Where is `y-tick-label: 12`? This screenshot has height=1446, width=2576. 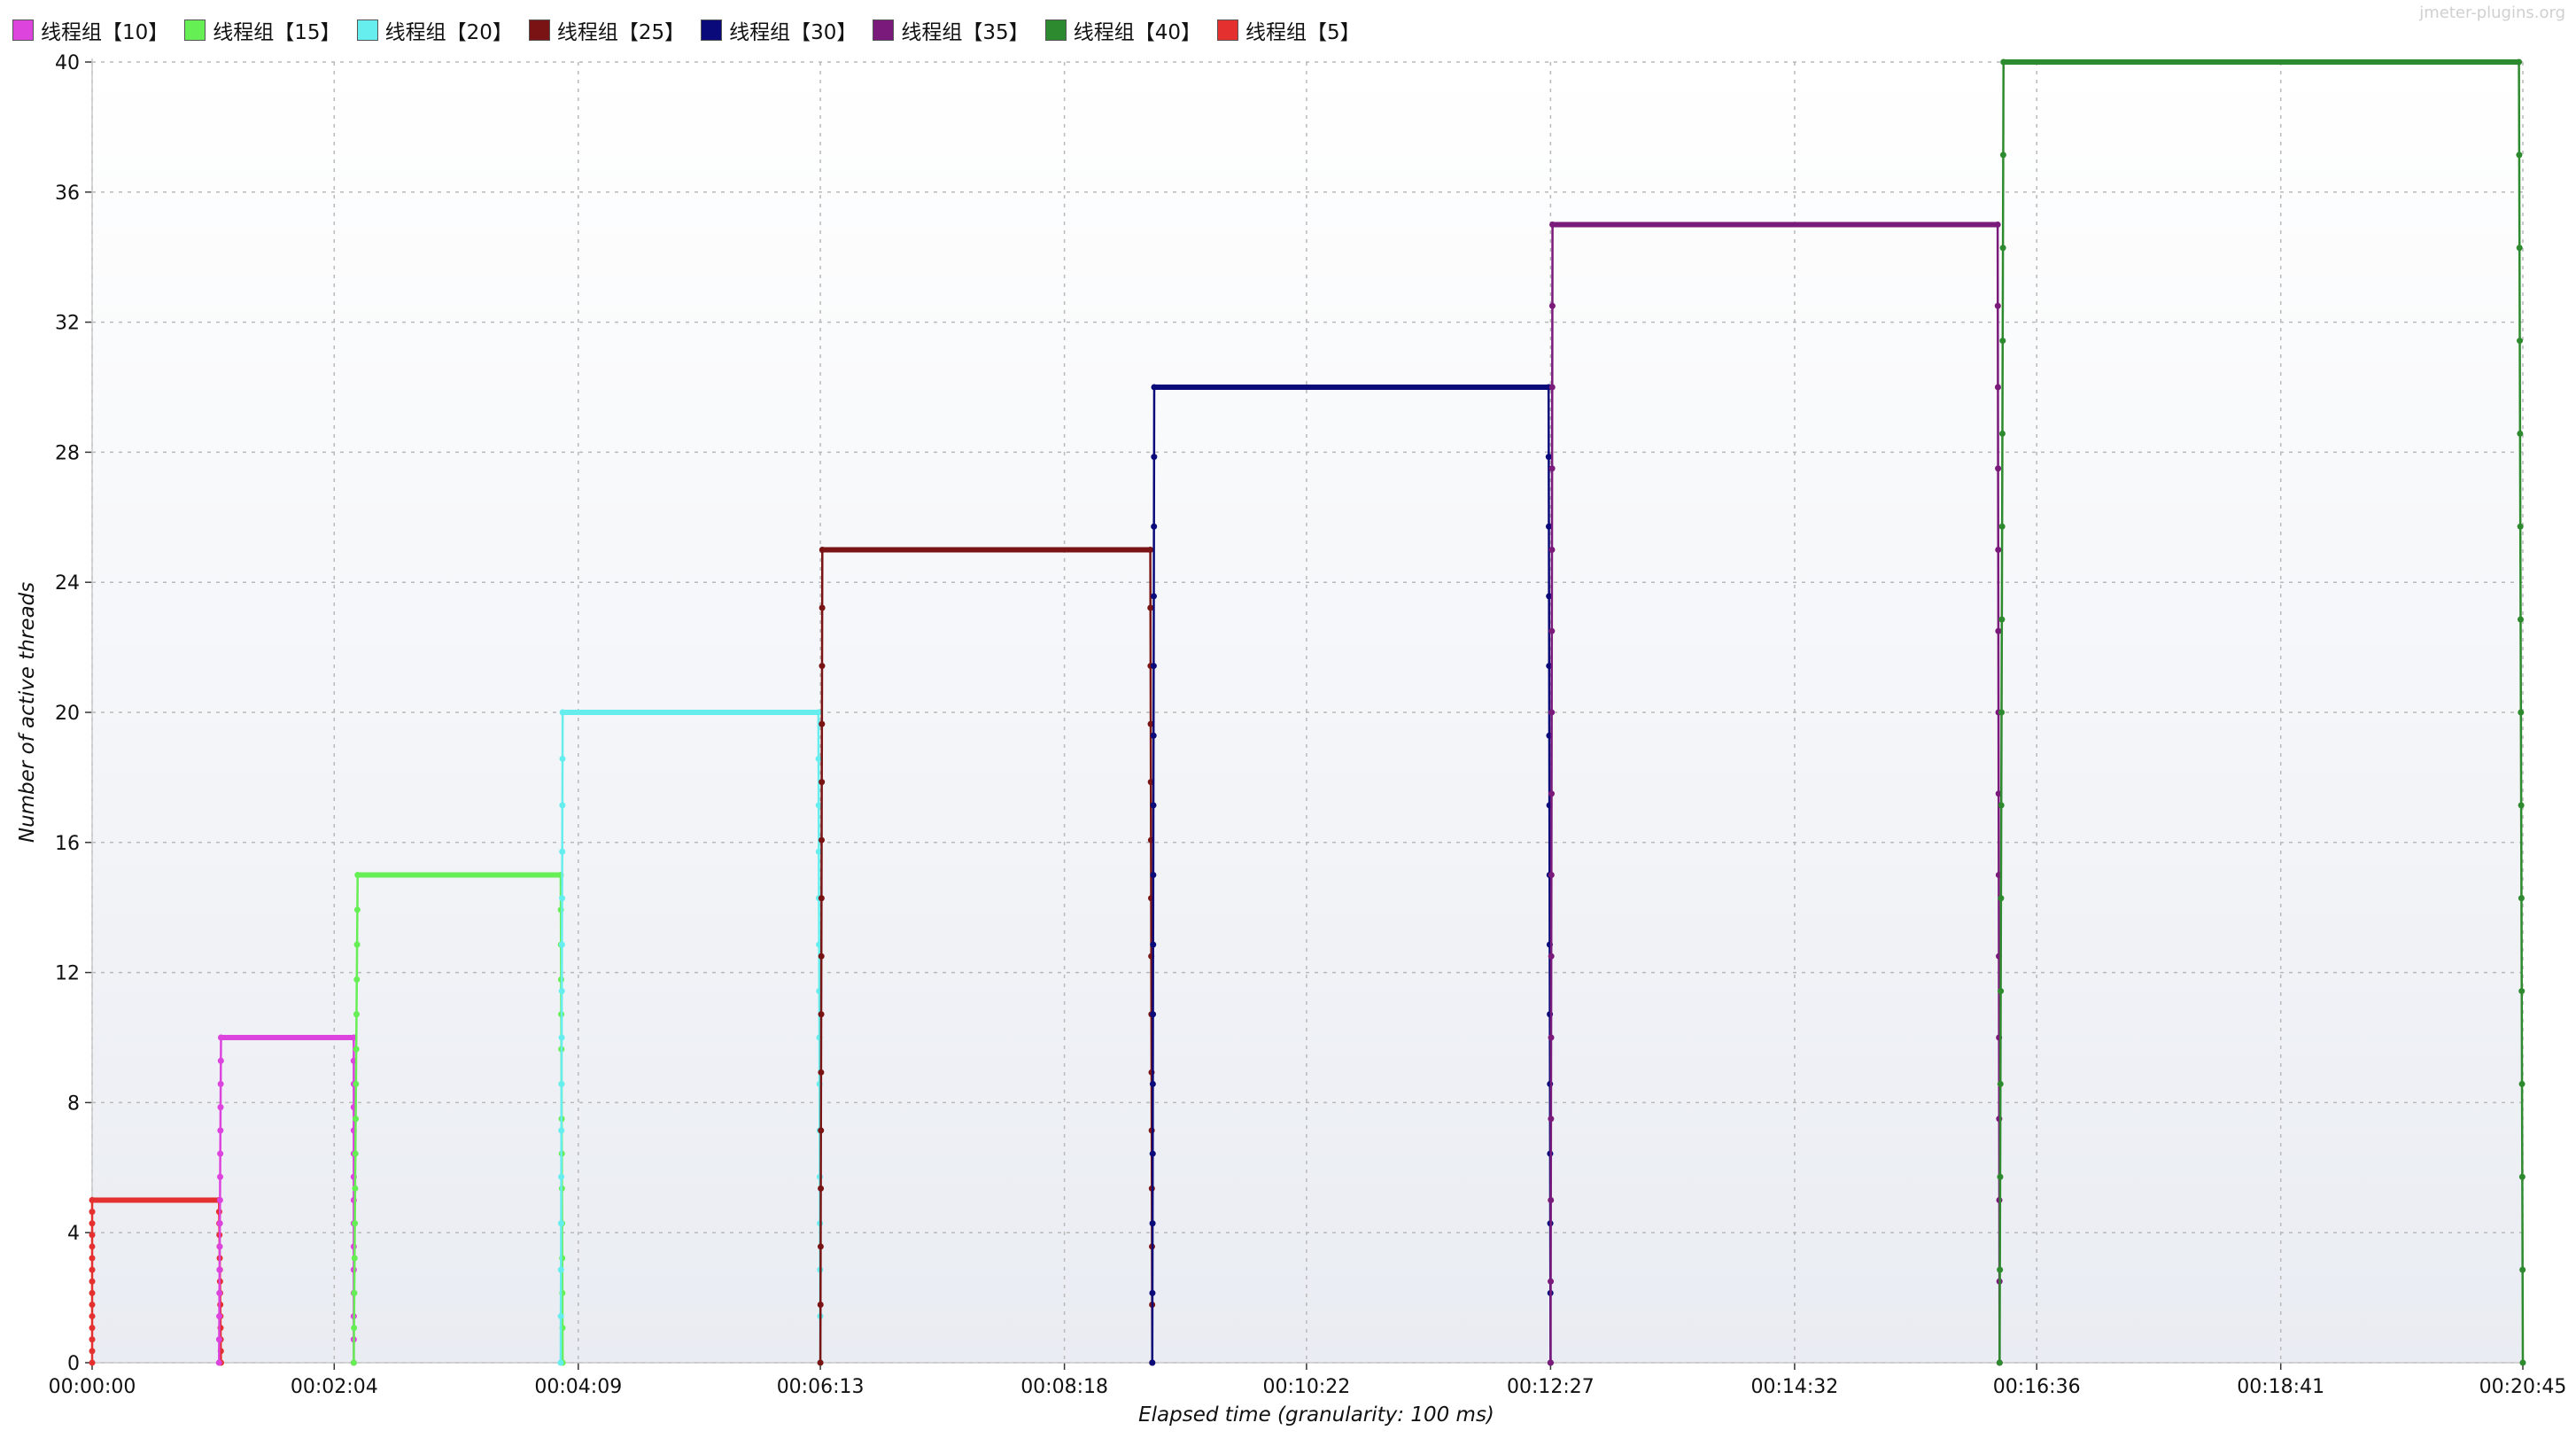 y-tick-label: 12 is located at coordinates (67, 974).